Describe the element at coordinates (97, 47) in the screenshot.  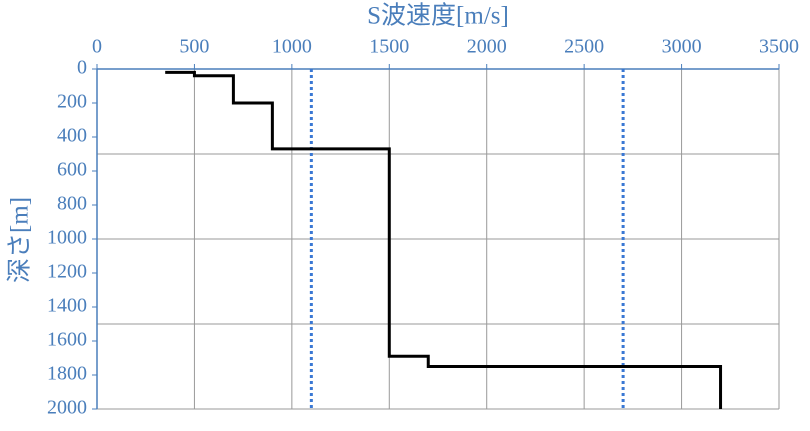
I see `x-tick-label: 0` at that location.